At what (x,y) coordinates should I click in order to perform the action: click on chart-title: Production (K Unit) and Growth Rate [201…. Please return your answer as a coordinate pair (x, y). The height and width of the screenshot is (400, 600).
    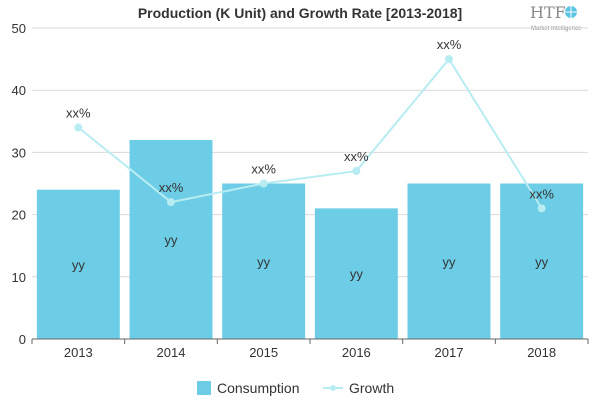
    Looking at the image, I should click on (300, 13).